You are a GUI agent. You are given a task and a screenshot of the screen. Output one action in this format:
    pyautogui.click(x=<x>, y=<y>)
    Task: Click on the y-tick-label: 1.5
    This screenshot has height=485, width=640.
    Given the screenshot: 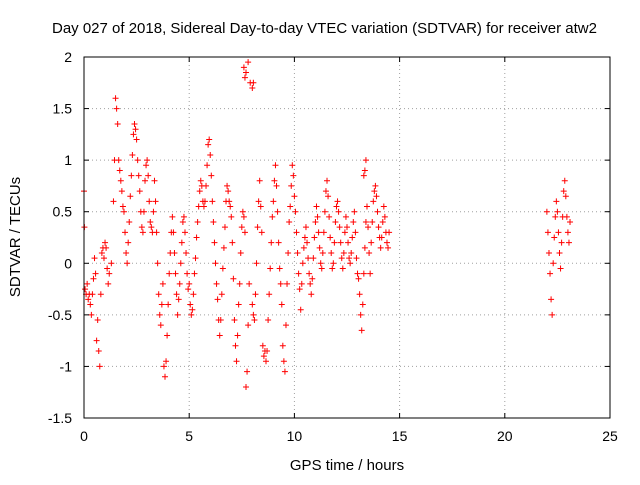 What is the action you would take?
    pyautogui.click(x=63, y=109)
    